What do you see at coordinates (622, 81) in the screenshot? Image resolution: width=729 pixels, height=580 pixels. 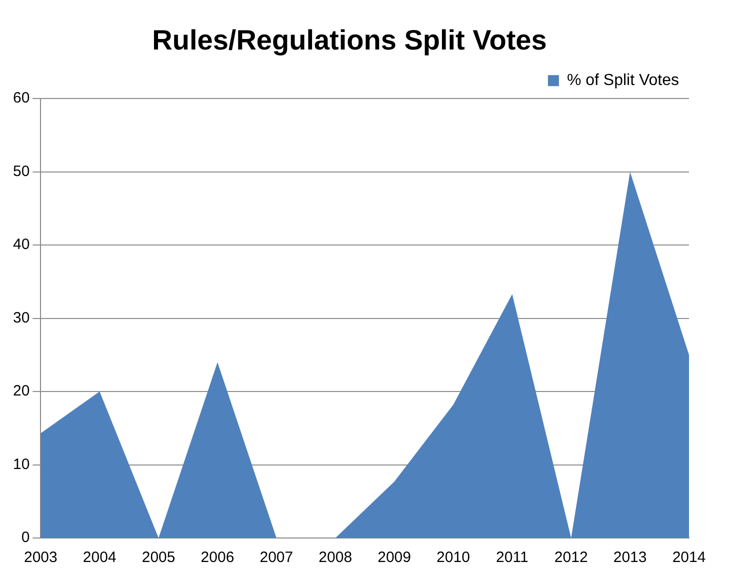 I see `legend-label: % of Split Votes` at bounding box center [622, 81].